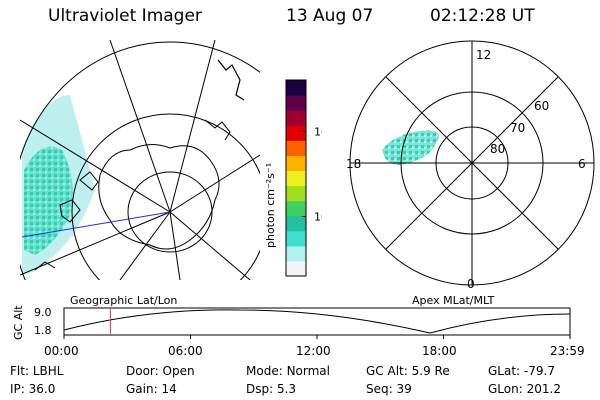  I want to click on status-glat: GLat: -79.7, so click(521, 371).